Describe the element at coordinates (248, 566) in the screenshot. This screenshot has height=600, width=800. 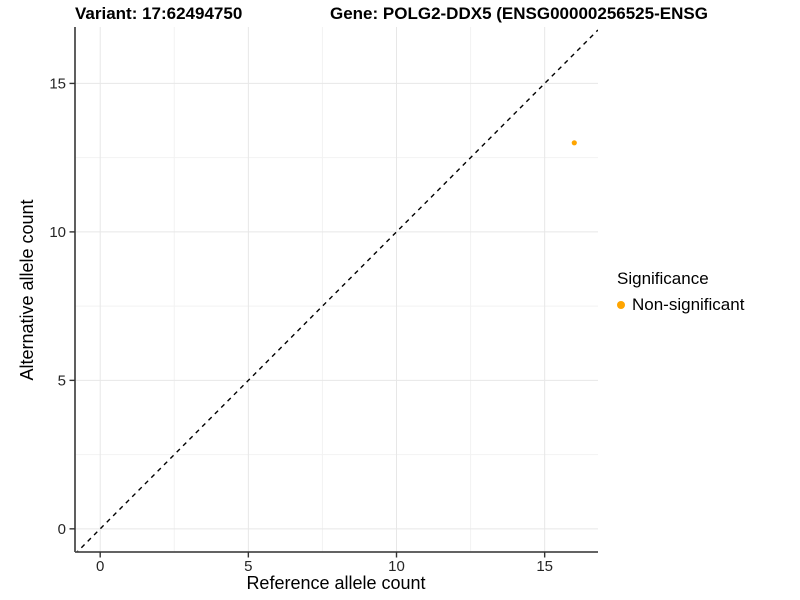
I see `x-tick-label: 5` at that location.